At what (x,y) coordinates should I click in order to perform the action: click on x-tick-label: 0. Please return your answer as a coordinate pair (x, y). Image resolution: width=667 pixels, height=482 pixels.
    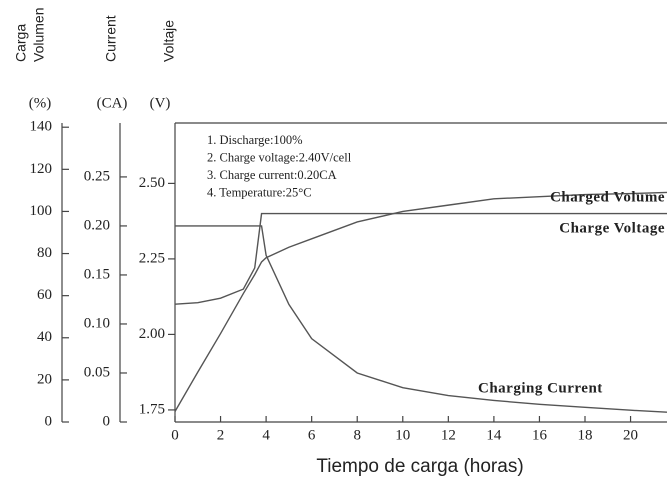
    Looking at the image, I should click on (175, 435).